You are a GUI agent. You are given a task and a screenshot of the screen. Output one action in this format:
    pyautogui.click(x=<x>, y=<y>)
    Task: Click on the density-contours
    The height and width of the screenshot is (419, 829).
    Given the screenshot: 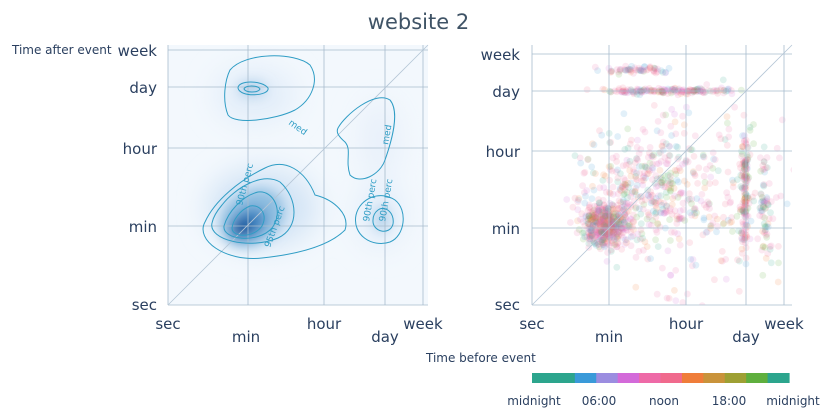 What is the action you would take?
    pyautogui.click(x=303, y=157)
    